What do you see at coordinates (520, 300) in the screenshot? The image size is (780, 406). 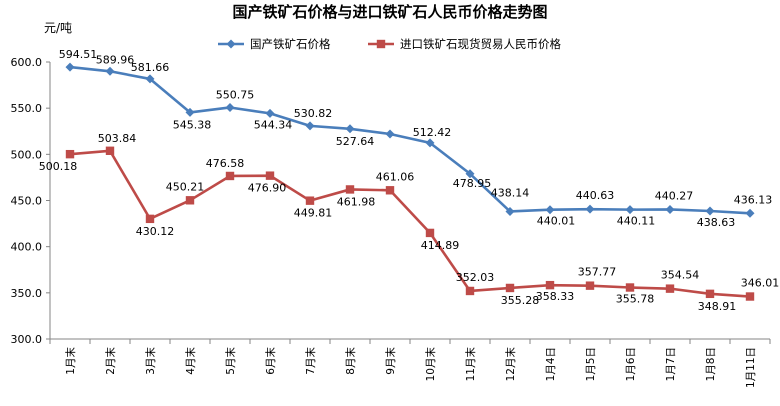 I see `data-label: 355.28` at bounding box center [520, 300].